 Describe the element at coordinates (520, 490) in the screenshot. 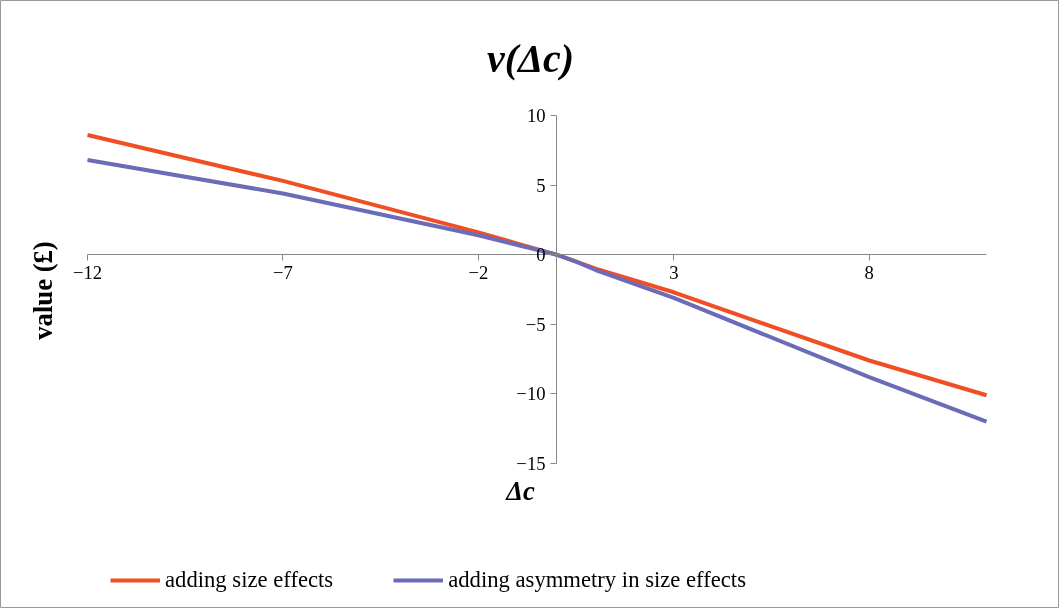

I see `x-axis-title: Δc` at that location.